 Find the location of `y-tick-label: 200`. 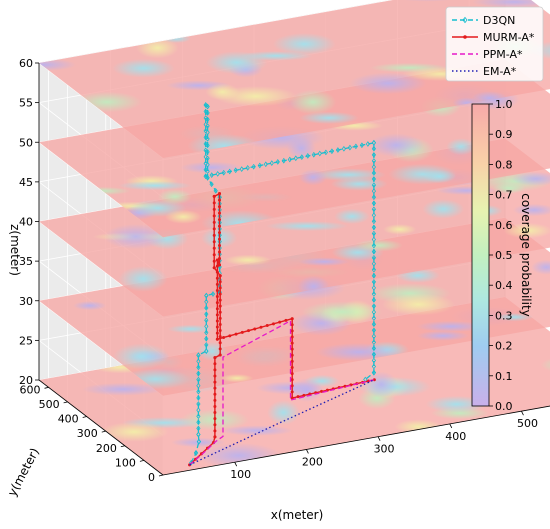

y-tick-label: 200 is located at coordinates (106, 448).